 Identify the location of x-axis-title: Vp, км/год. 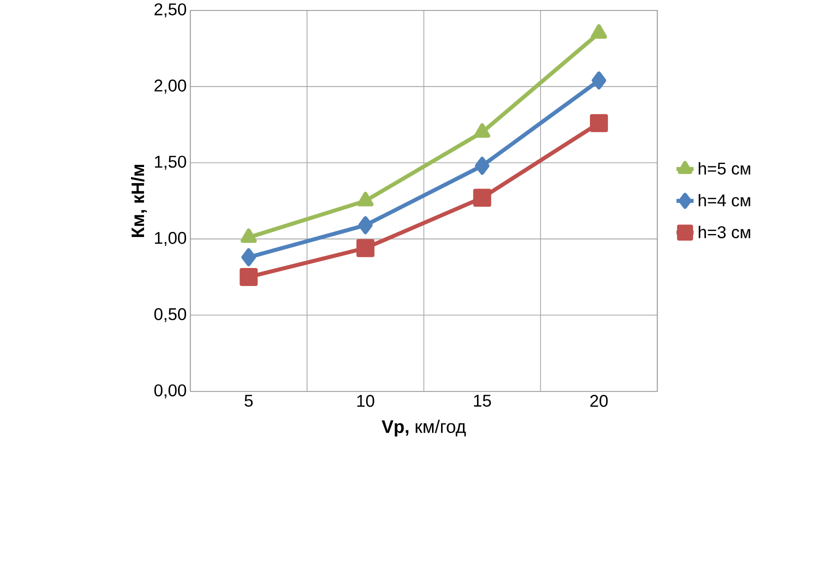
(424, 428).